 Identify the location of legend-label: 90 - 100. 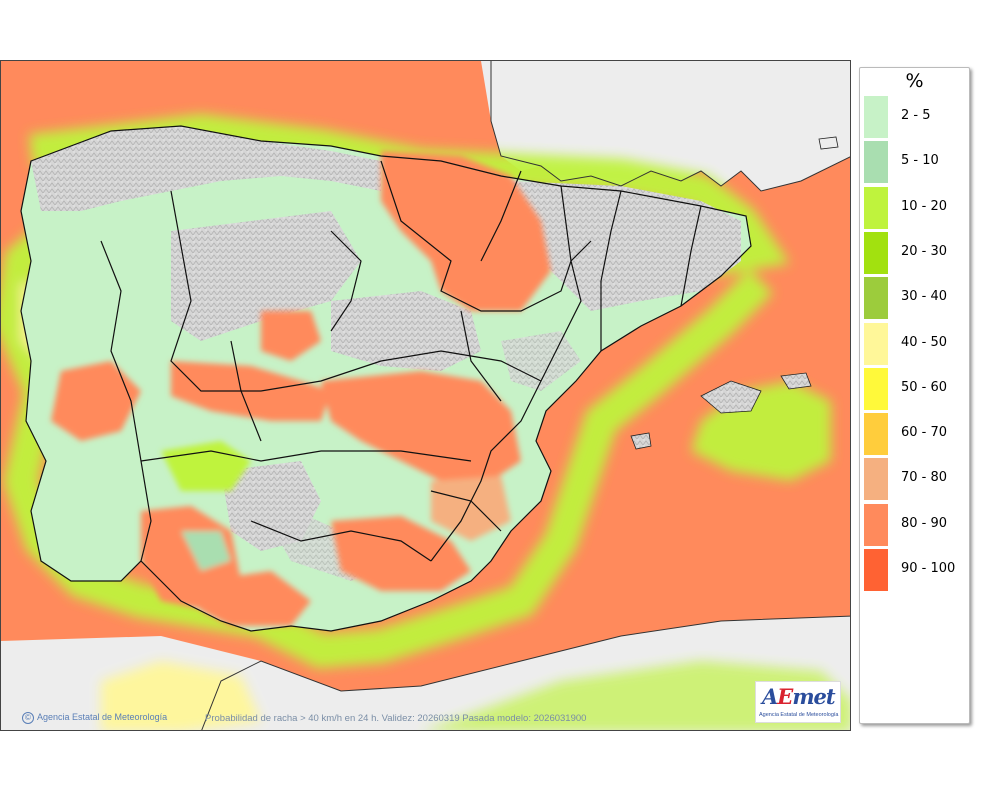
(928, 568).